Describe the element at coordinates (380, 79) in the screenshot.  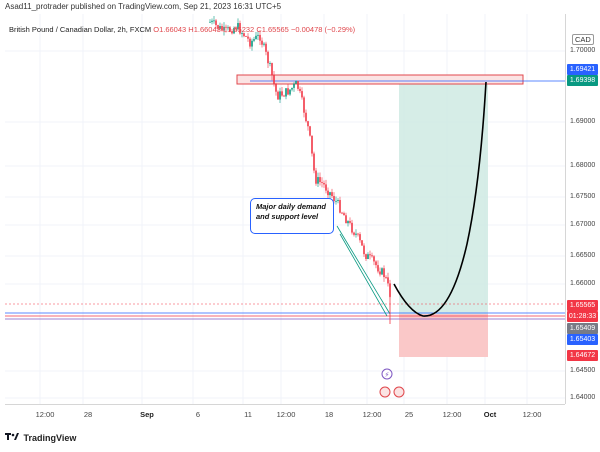
I see `supply-zone` at that location.